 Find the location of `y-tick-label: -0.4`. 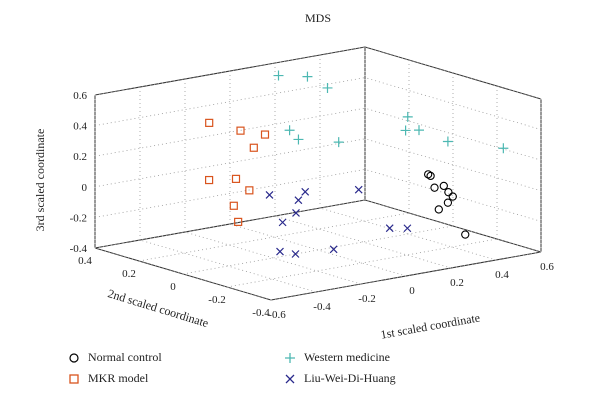

y-tick-label: -0.4 is located at coordinates (261, 313).